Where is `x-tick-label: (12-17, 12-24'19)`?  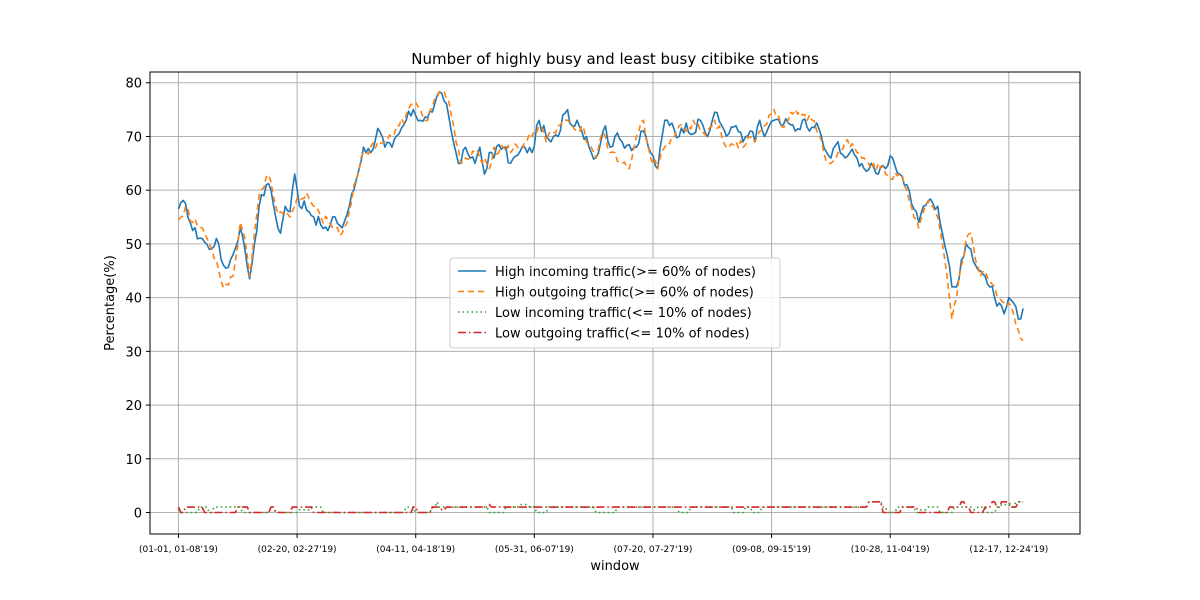 x-tick-label: (12-17, 12-24'19) is located at coordinates (1008, 550).